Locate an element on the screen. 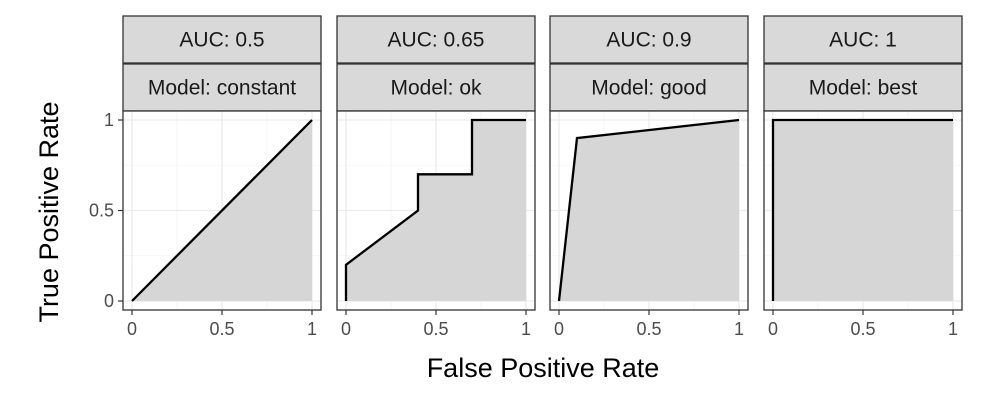 Image resolution: width=1000 pixels, height=400 pixels. facet-strip-auc-label: AUC: 1 is located at coordinates (863, 40).